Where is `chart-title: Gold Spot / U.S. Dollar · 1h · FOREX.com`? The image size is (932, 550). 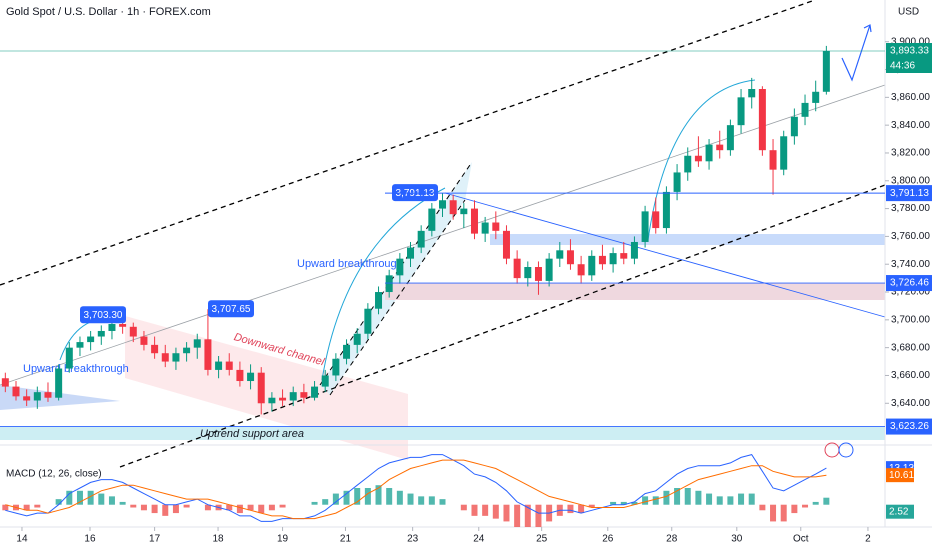 chart-title: Gold Spot / U.S. Dollar · 1h · FOREX.com is located at coordinates (108, 12).